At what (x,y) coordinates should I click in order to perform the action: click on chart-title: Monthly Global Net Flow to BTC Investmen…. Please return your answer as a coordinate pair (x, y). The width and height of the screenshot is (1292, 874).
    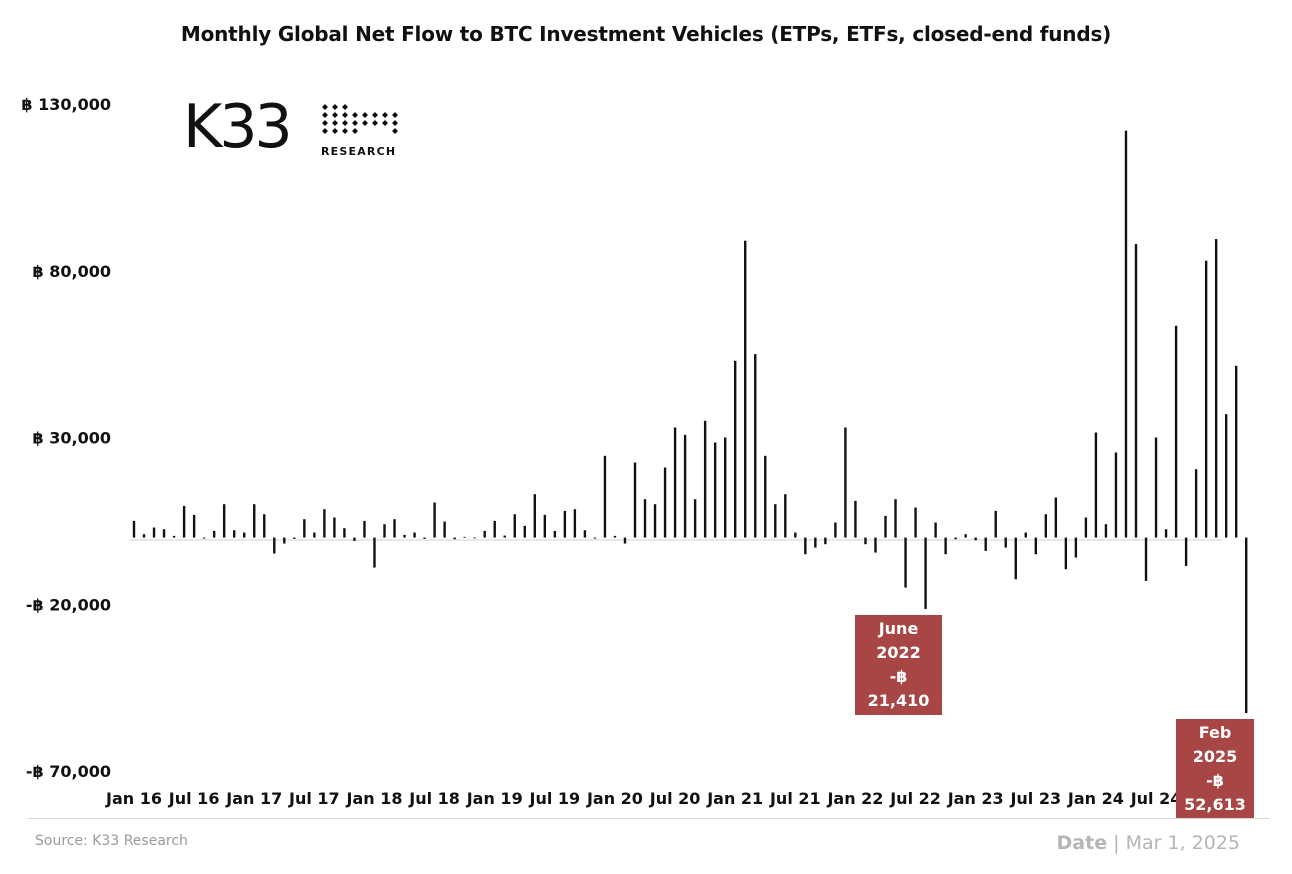
    Looking at the image, I should click on (646, 34).